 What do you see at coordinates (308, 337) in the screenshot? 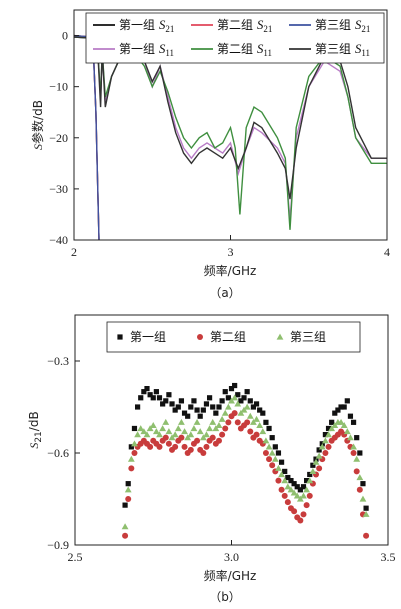
I see `chart-b-legend-label: 第三组` at bounding box center [308, 337].